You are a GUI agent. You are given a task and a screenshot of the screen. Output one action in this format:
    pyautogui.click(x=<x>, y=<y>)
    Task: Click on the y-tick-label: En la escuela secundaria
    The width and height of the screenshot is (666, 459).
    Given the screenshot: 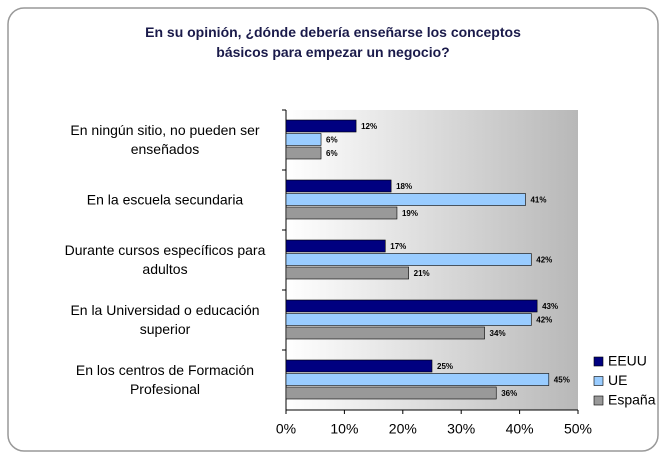 What is the action you would take?
    pyautogui.click(x=165, y=199)
    